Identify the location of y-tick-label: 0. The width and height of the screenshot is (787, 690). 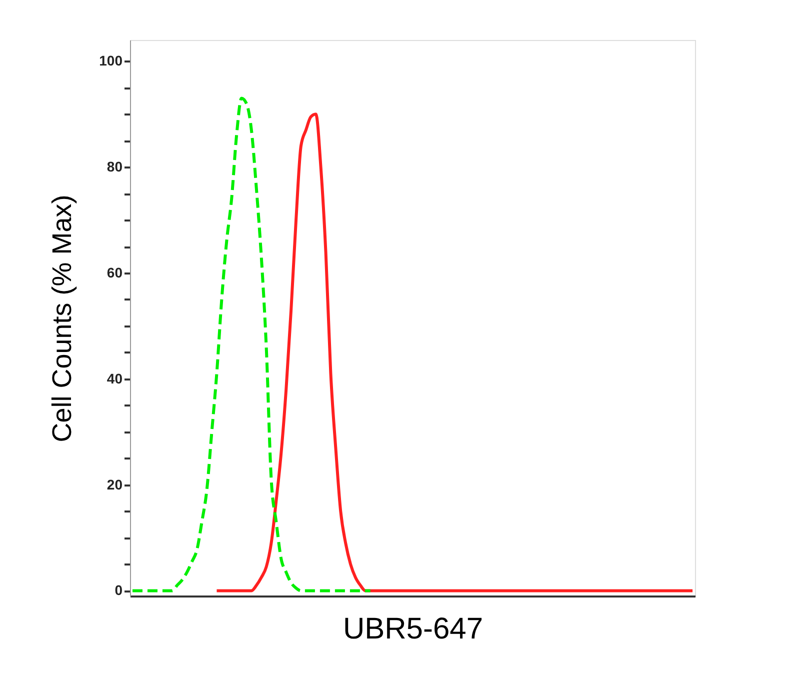
(118, 590).